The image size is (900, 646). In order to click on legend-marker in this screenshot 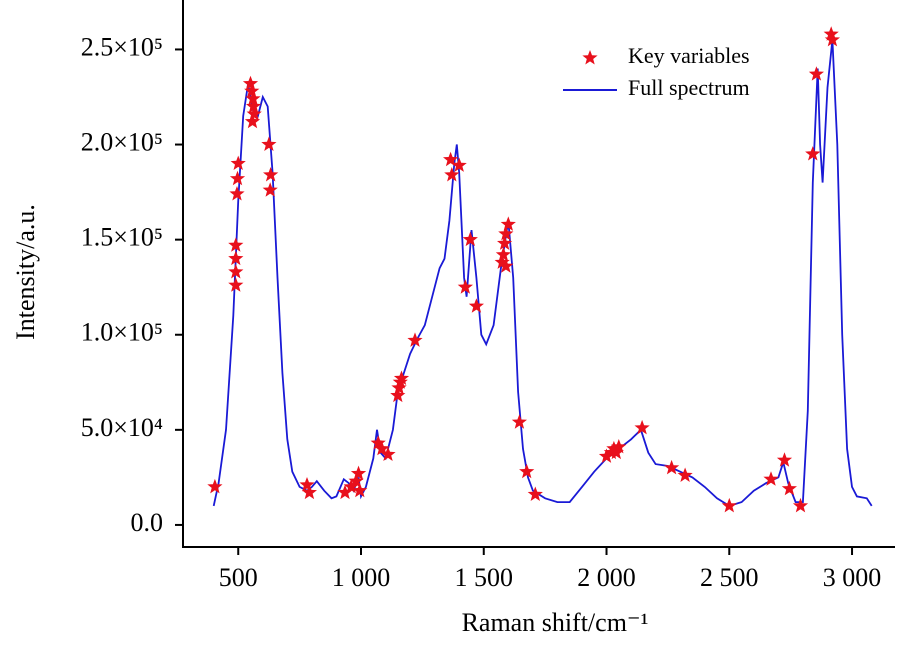, I will do `click(590, 57)`.